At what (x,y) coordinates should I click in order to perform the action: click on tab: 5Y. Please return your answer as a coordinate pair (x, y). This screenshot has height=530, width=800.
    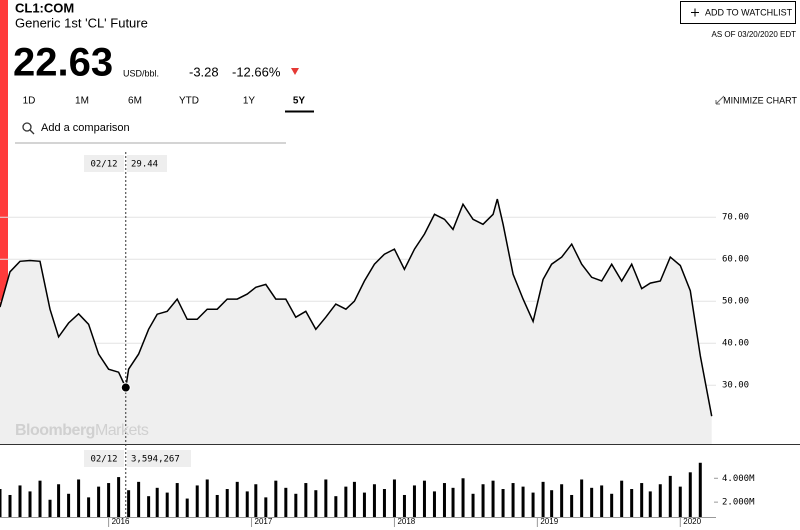
    Looking at the image, I should click on (299, 101).